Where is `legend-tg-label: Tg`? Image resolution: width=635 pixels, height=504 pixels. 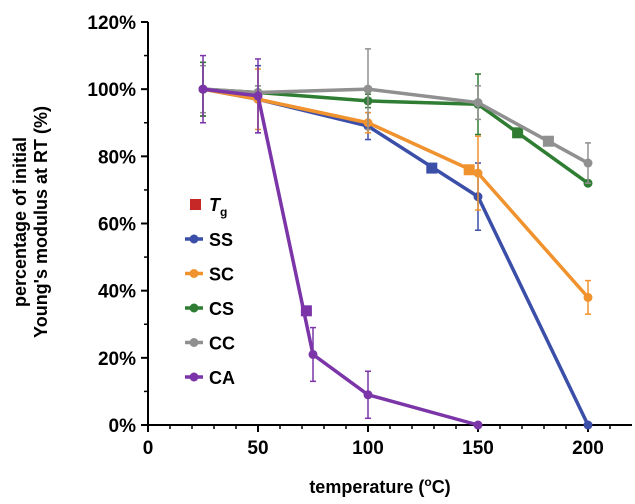
legend-tg-label: Tg is located at coordinates (218, 207).